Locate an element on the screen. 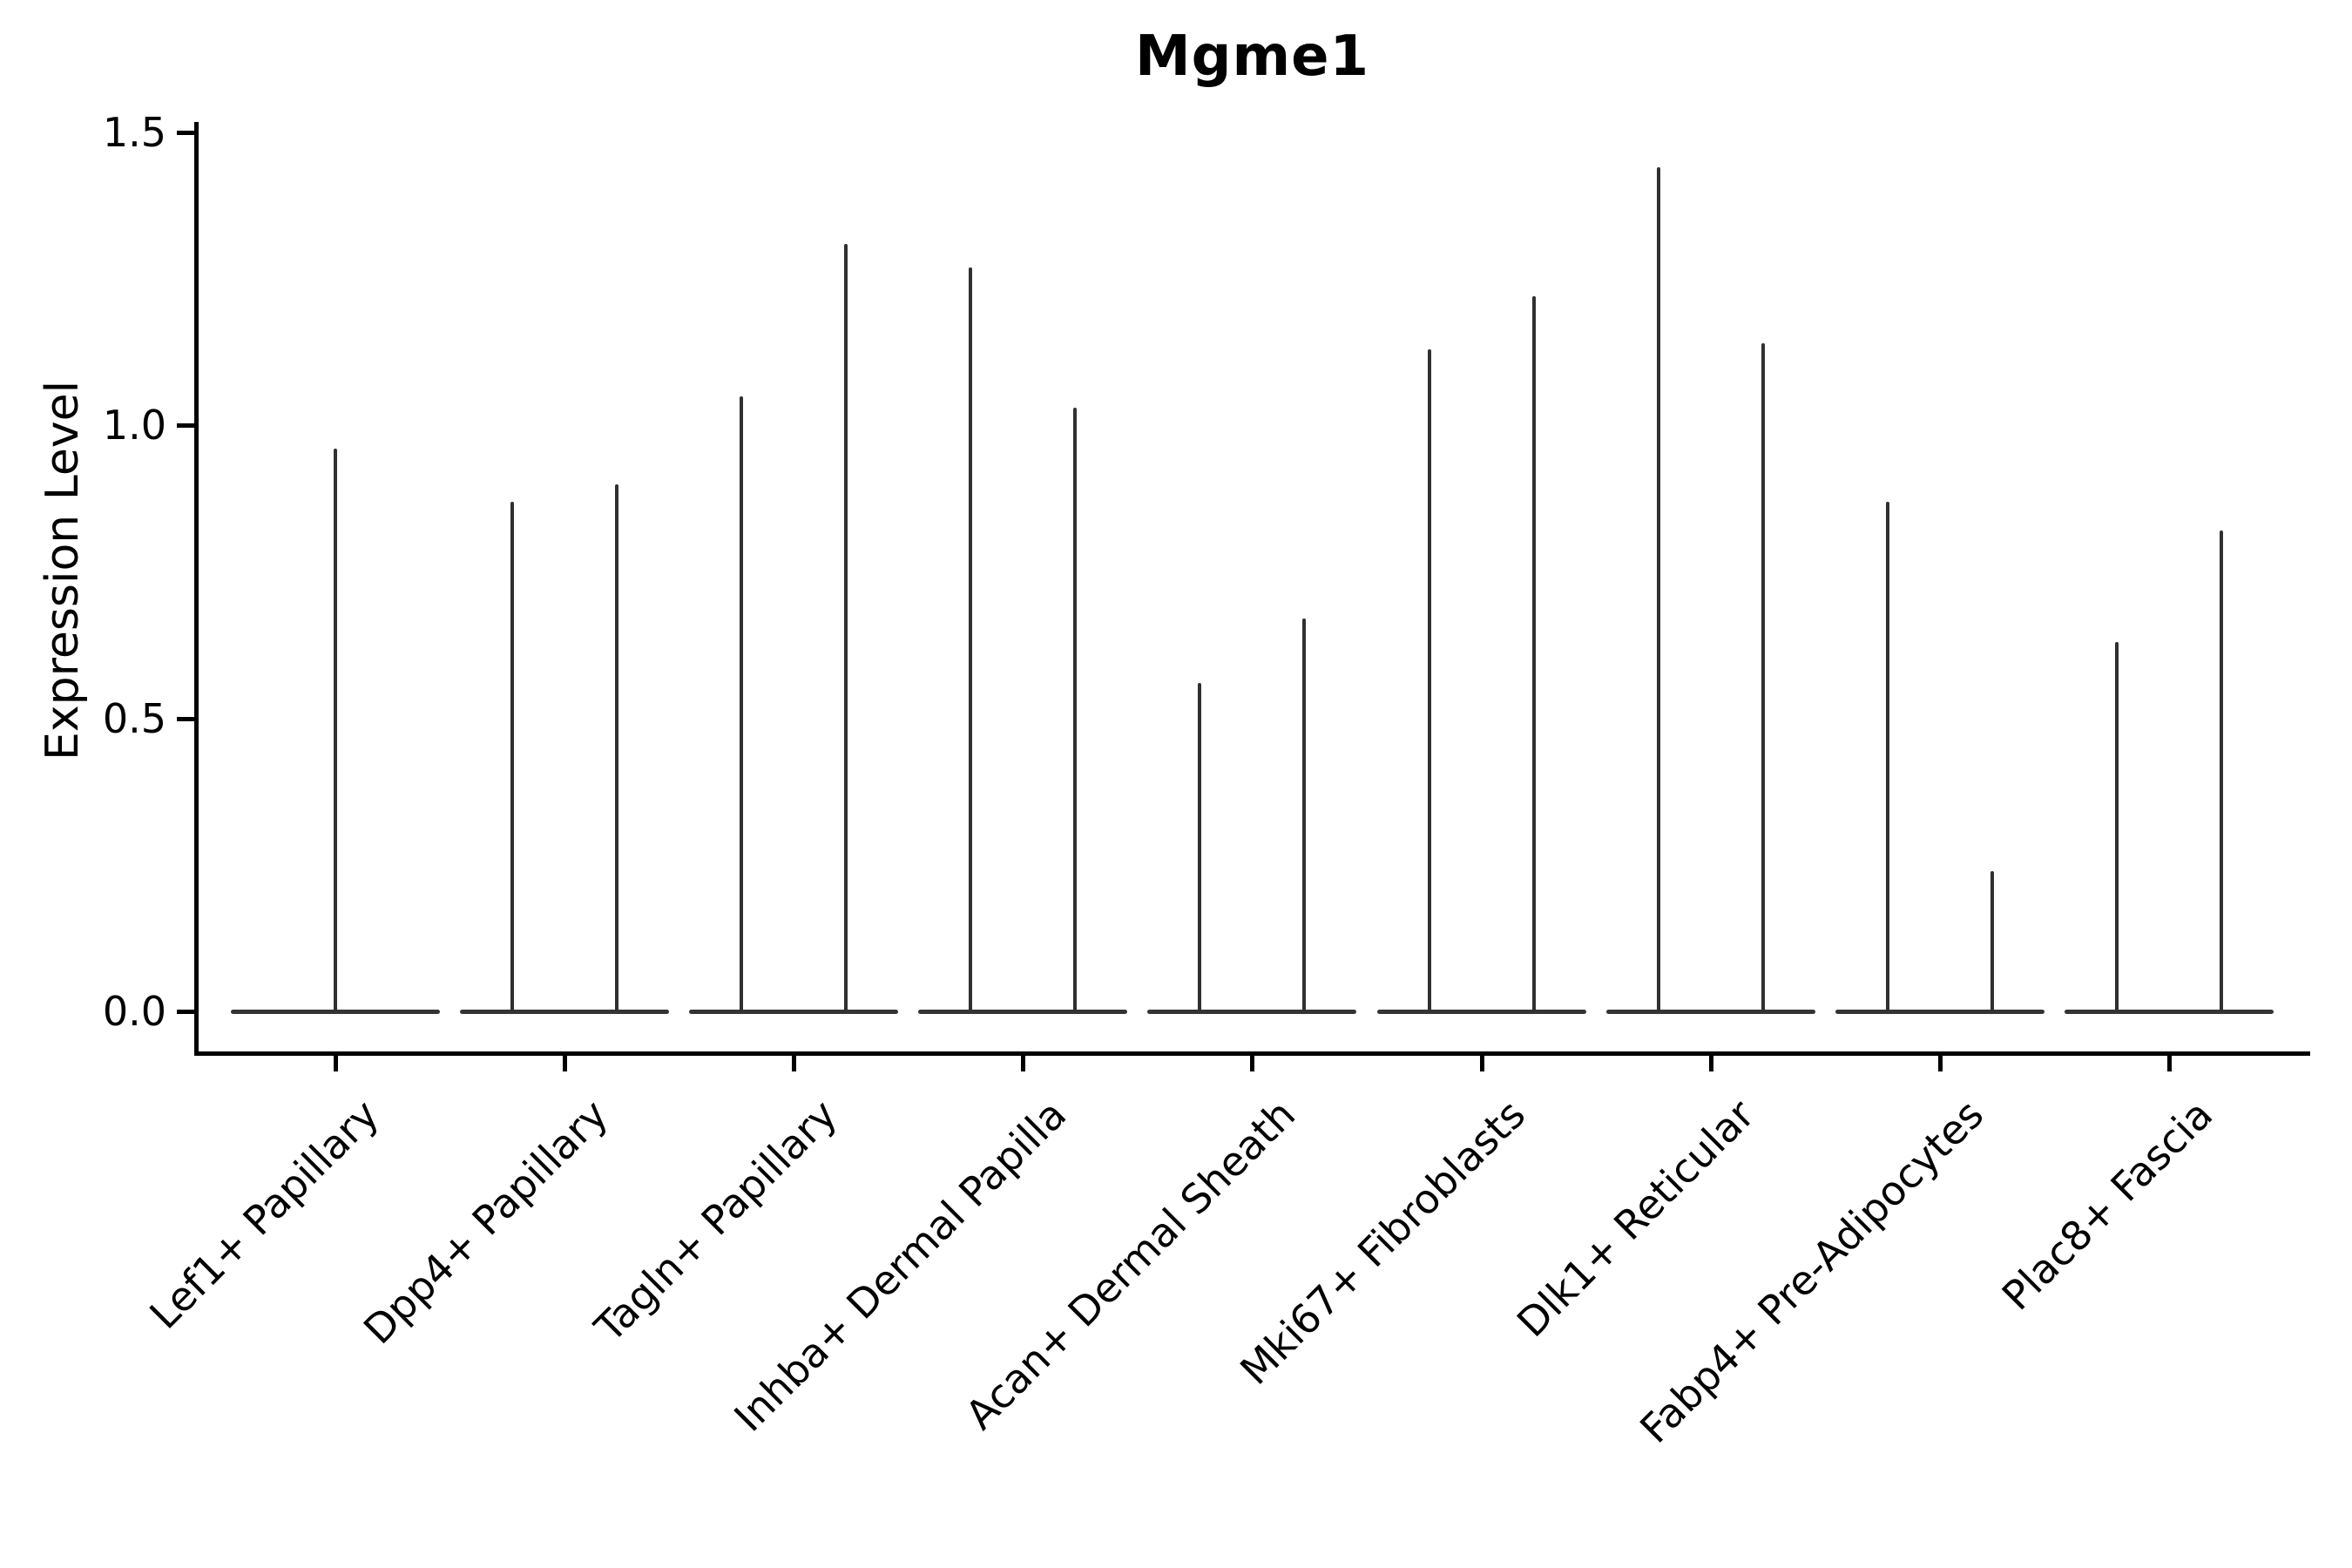 The image size is (2352, 1568). y-axis-spine is located at coordinates (196, 589).